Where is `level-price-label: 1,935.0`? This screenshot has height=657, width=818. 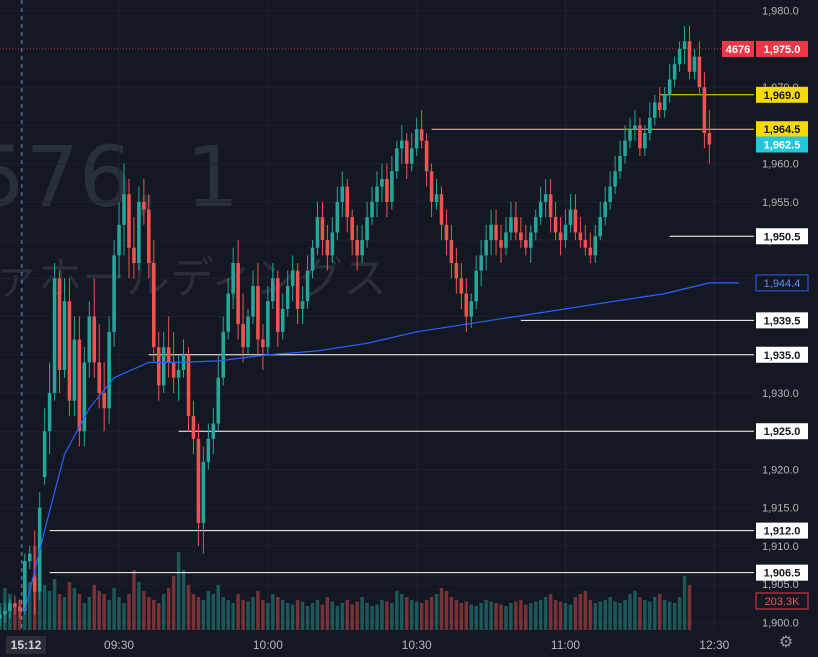
level-price-label: 1,935.0 is located at coordinates (782, 354).